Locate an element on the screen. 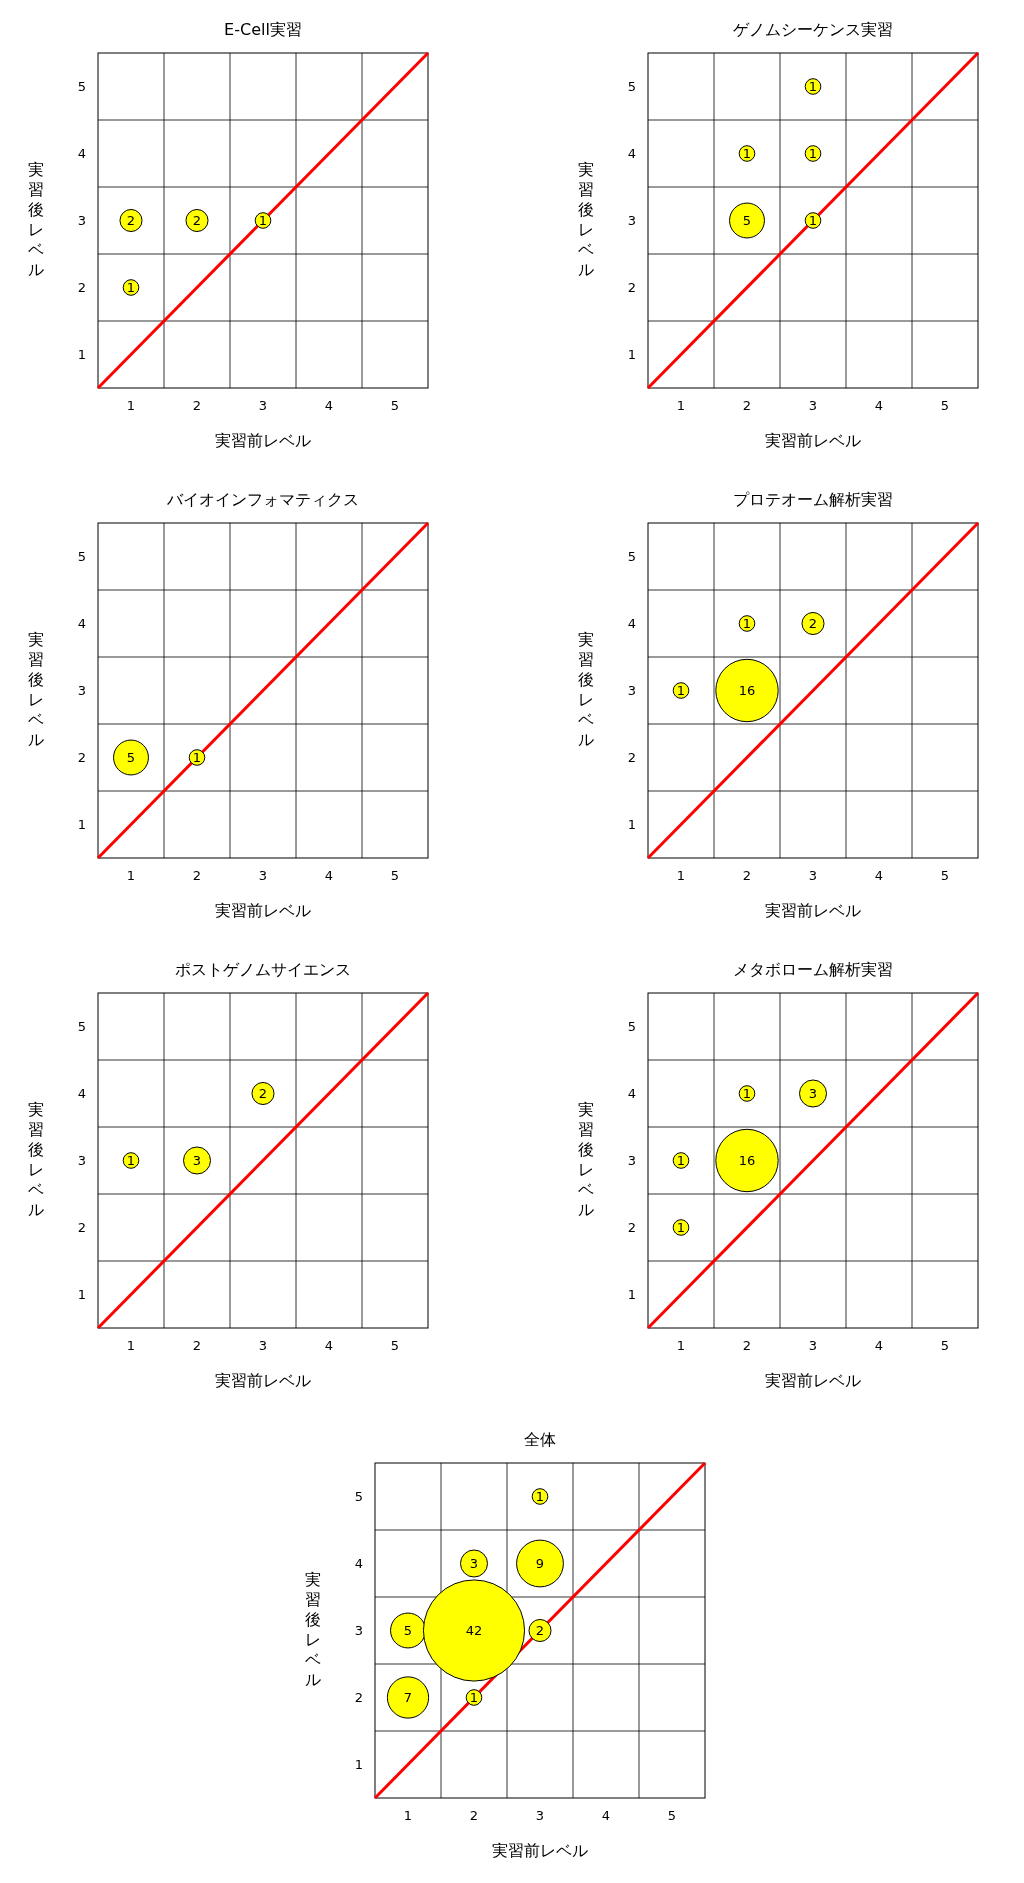 Image resolution: width=1024 pixels, height=1883 pixels. data-label: 7 is located at coordinates (408, 1698).